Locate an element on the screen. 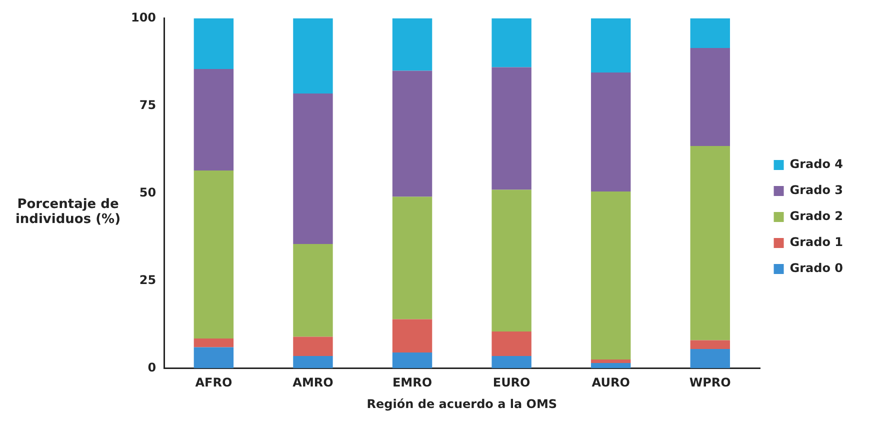 This screenshot has width=875, height=426. x-tick-label: AMRO is located at coordinates (313, 383).